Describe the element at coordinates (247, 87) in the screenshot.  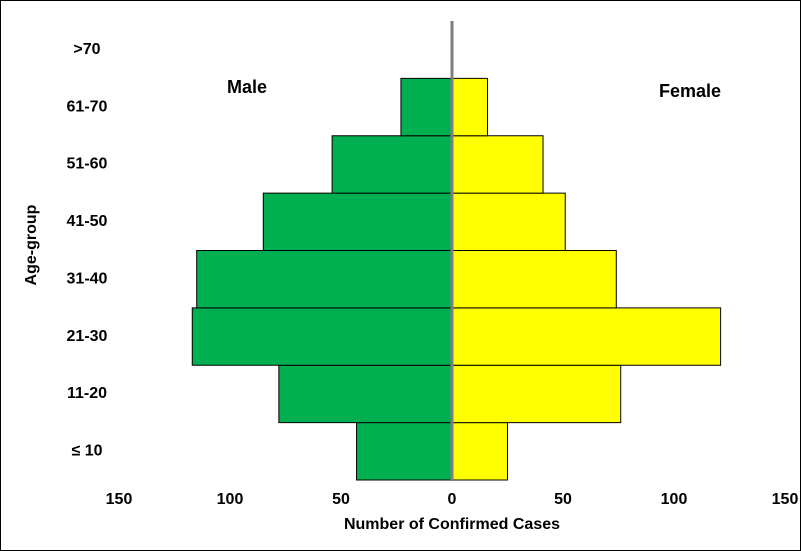
I see `series-label: Male` at that location.